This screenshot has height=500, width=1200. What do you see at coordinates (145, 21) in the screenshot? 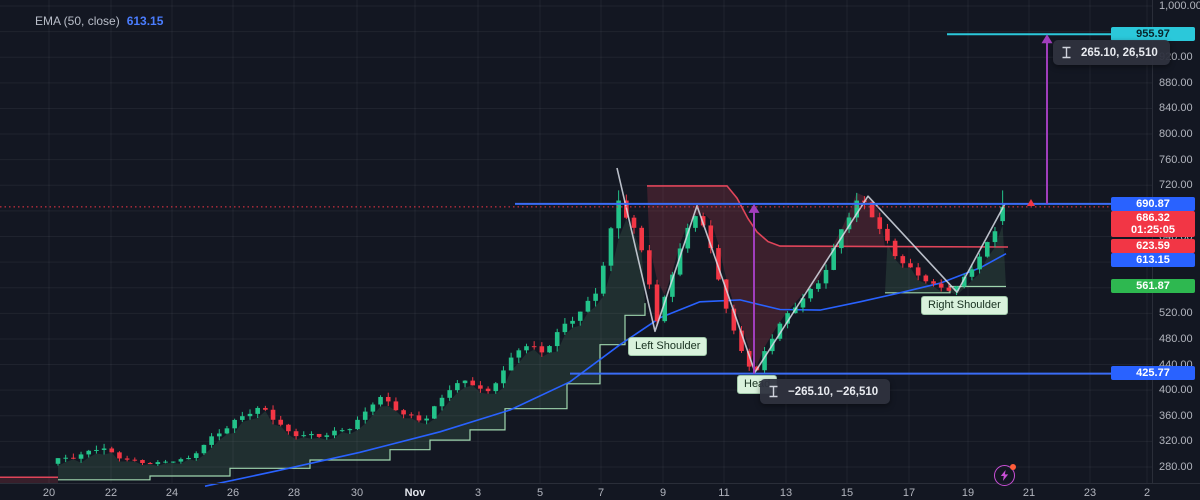
I see `ema-legend-value: 613.15` at bounding box center [145, 21].